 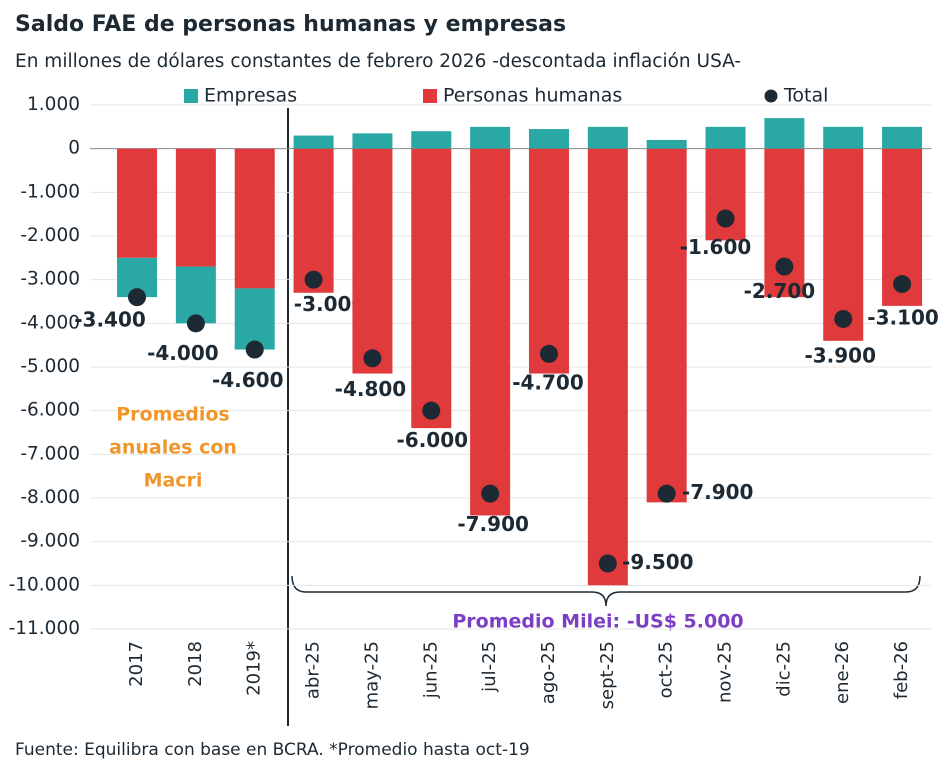 I want to click on data-label: -3.100, so click(x=903, y=318).